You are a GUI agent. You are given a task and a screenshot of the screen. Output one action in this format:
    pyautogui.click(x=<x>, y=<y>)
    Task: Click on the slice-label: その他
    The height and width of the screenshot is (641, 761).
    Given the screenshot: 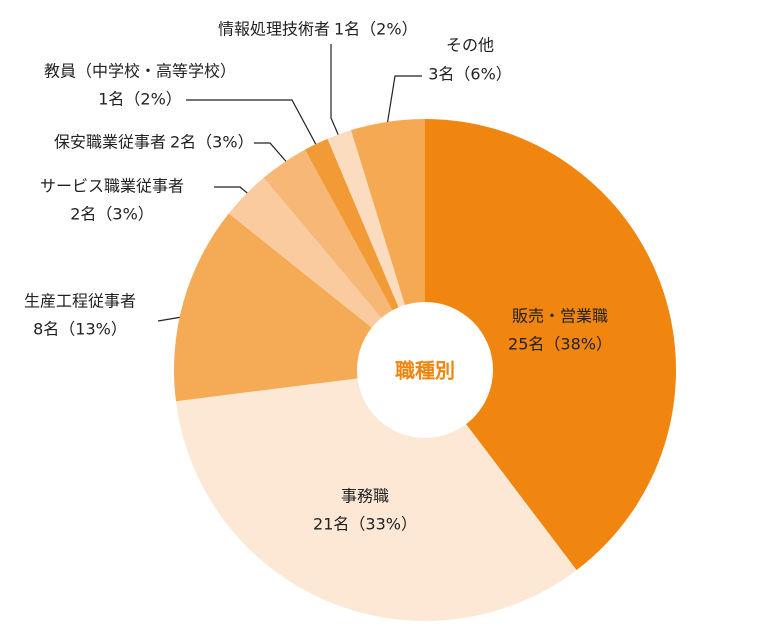 What is the action you would take?
    pyautogui.click(x=470, y=45)
    